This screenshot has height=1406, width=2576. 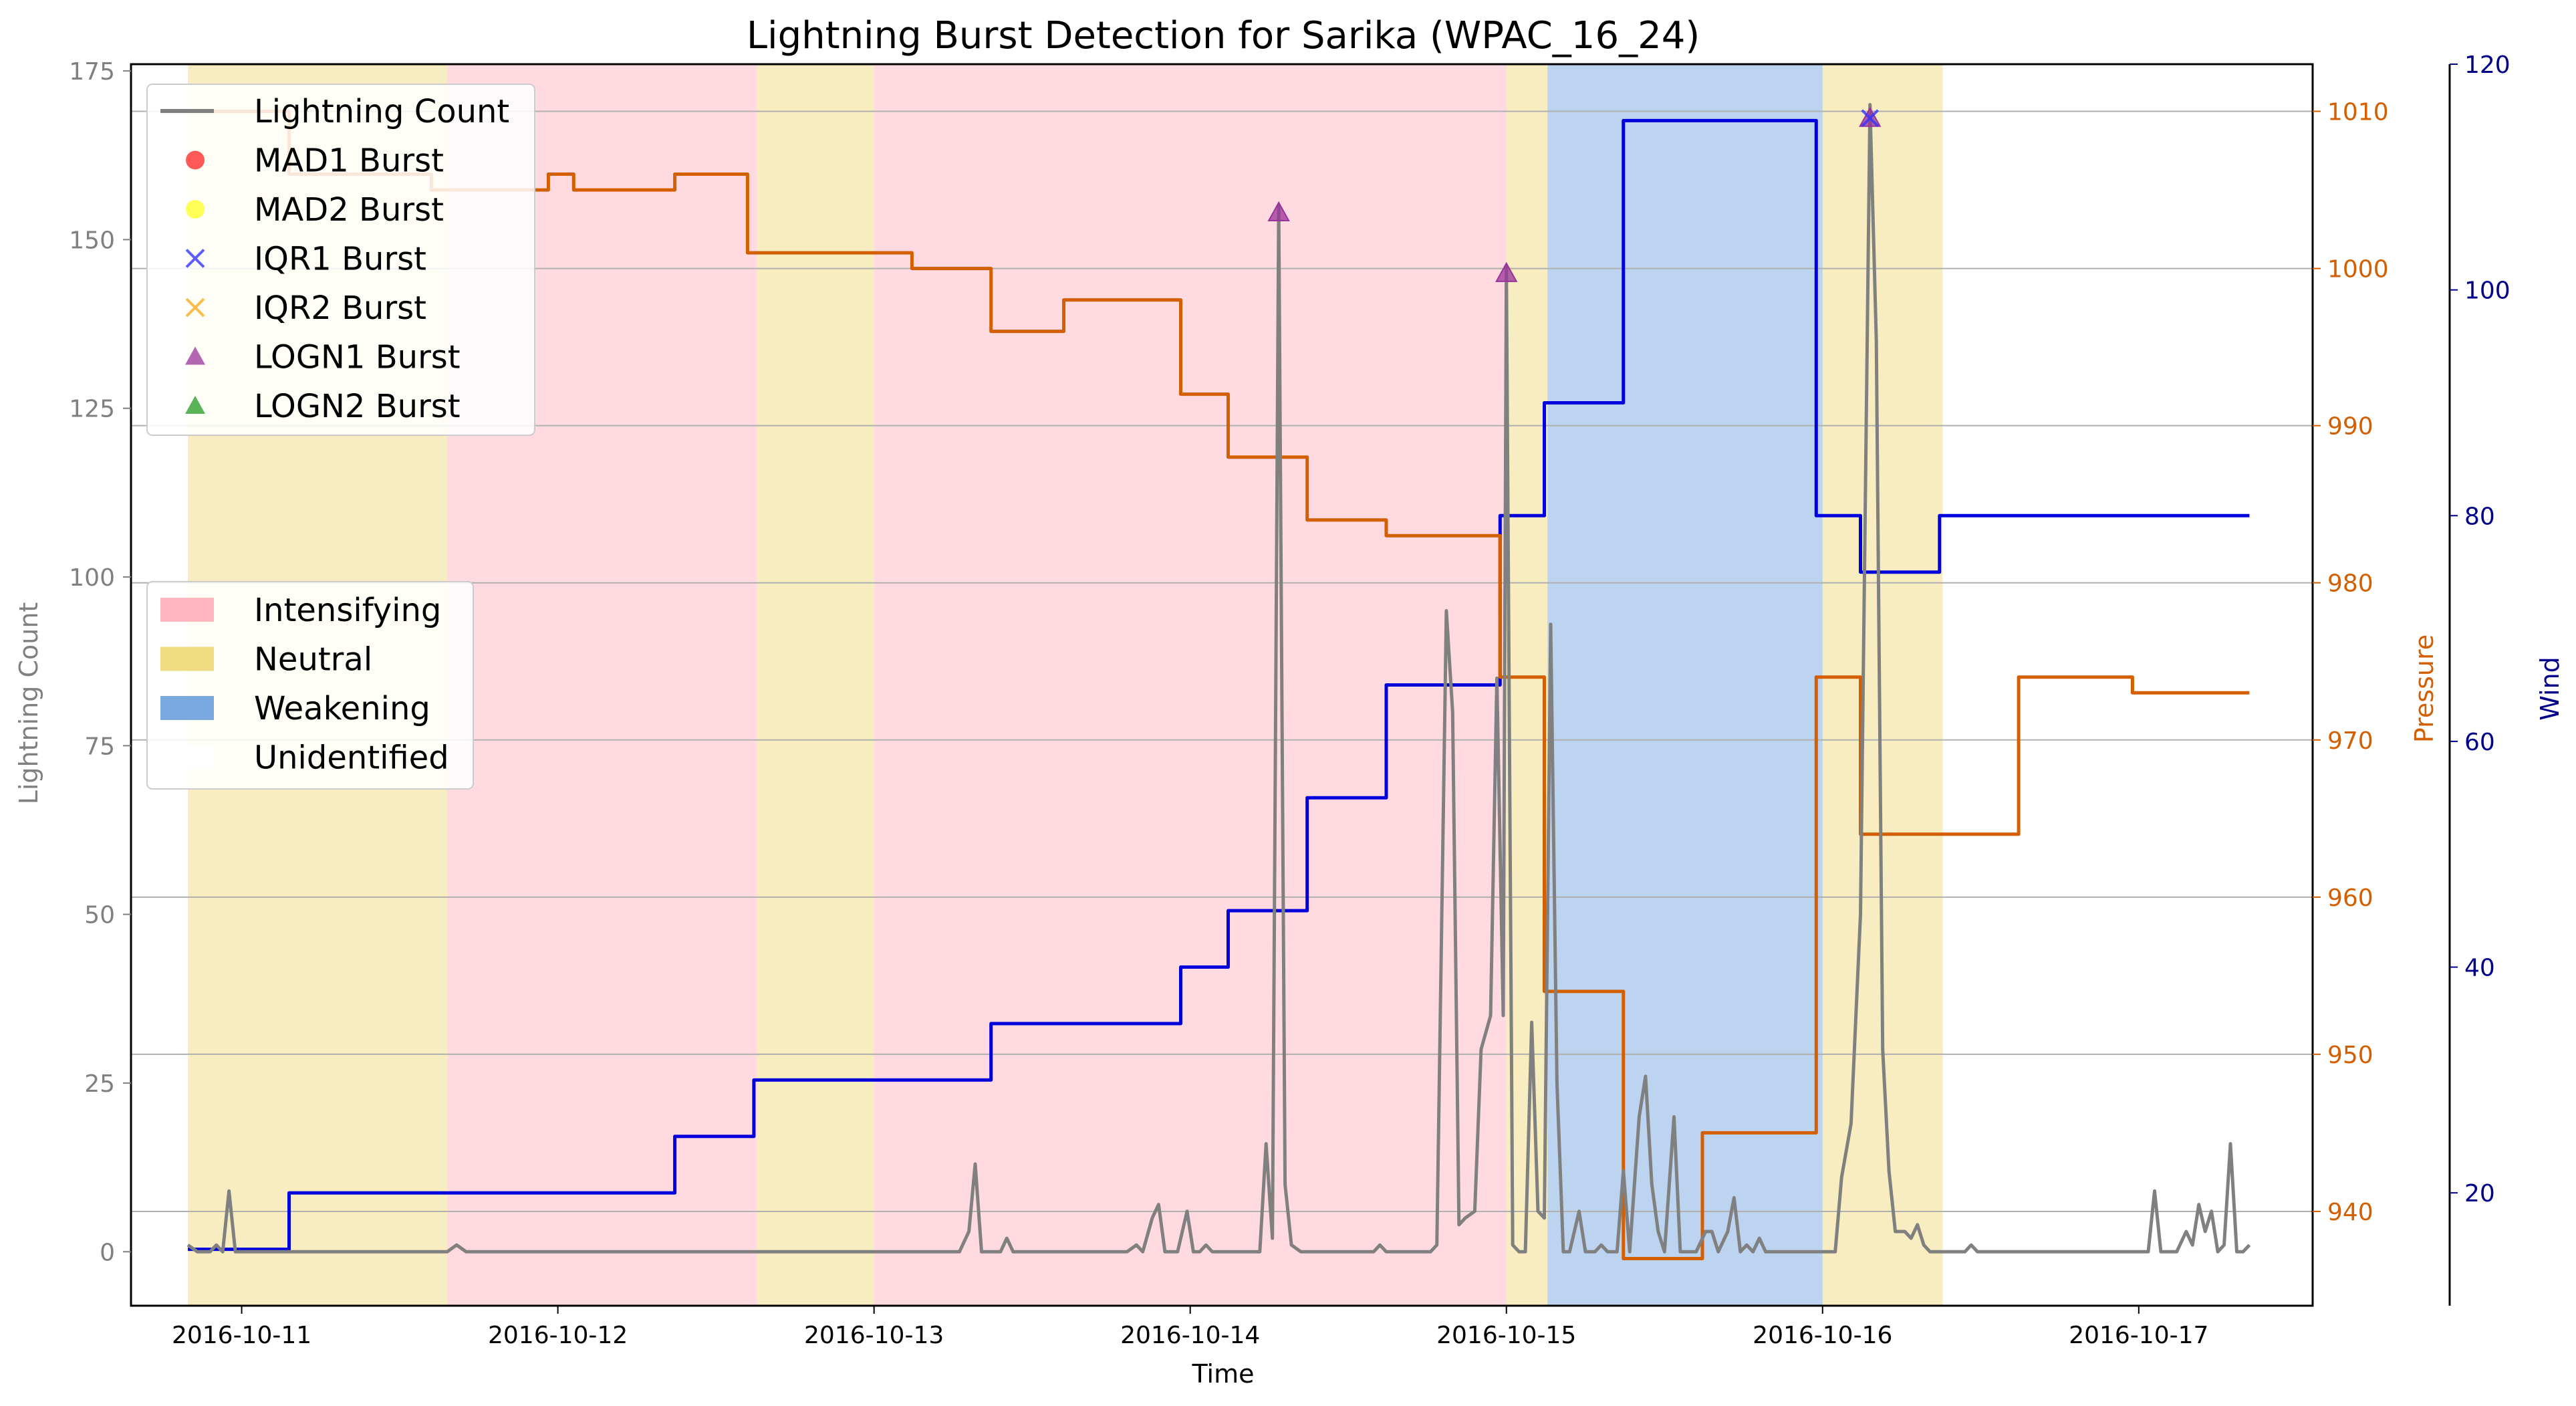 What do you see at coordinates (1224, 1374) in the screenshot?
I see `x-axis-label: Time` at bounding box center [1224, 1374].